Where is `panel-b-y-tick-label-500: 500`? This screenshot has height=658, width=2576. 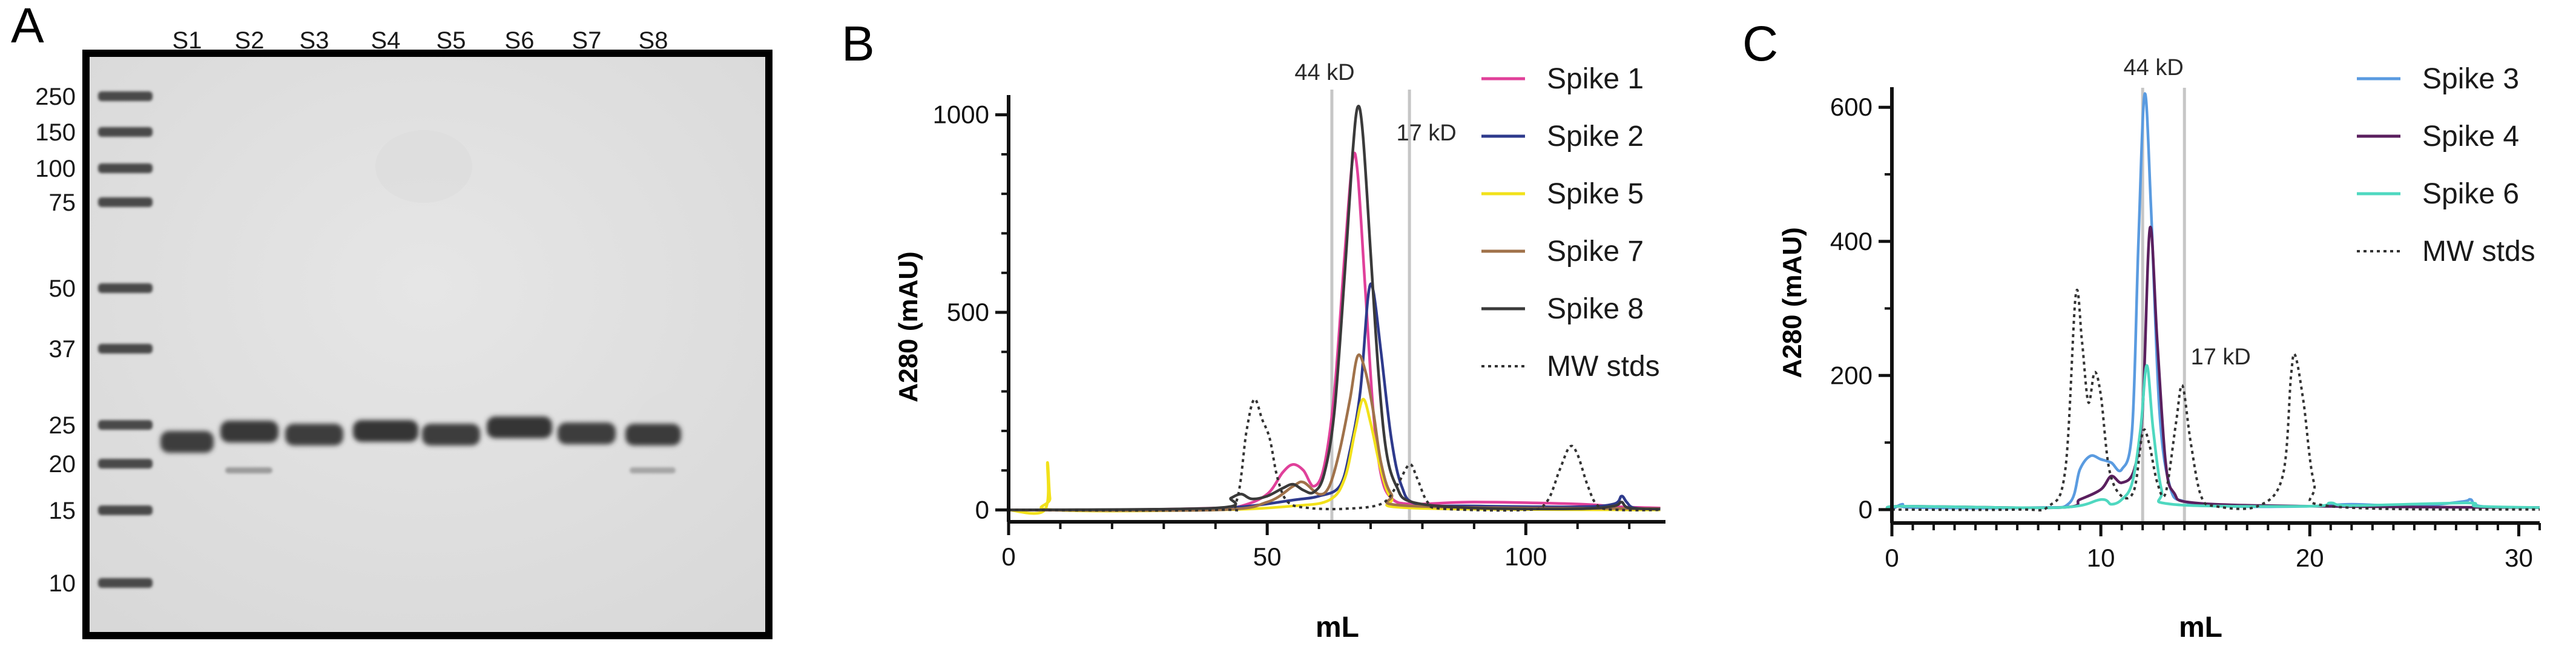 panel-b-y-tick-label-500: 500 is located at coordinates (968, 312).